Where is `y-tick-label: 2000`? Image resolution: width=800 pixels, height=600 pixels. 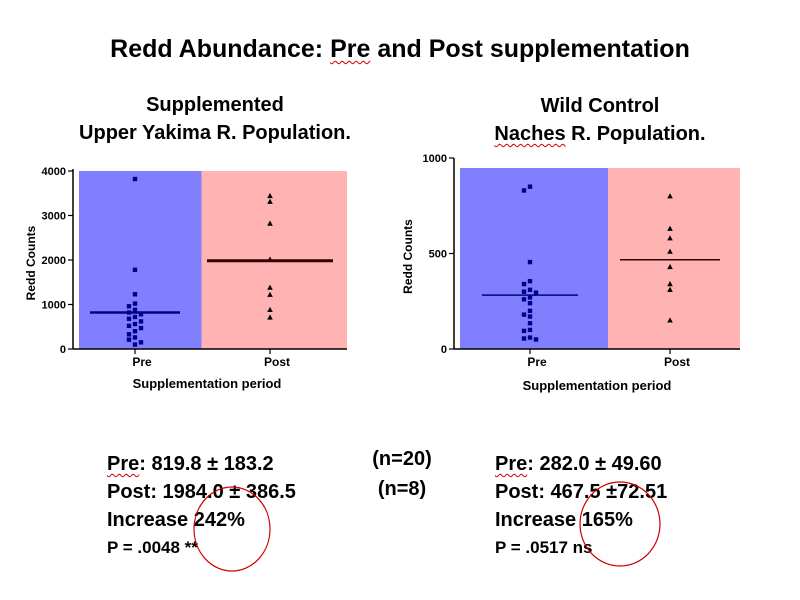
y-tick-label: 2000 is located at coordinates (54, 261).